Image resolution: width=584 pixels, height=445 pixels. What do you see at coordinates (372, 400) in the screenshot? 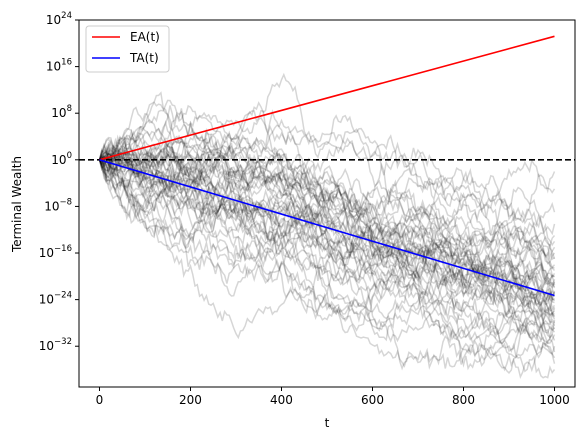
I see `x-tick-label: 600` at bounding box center [372, 400].